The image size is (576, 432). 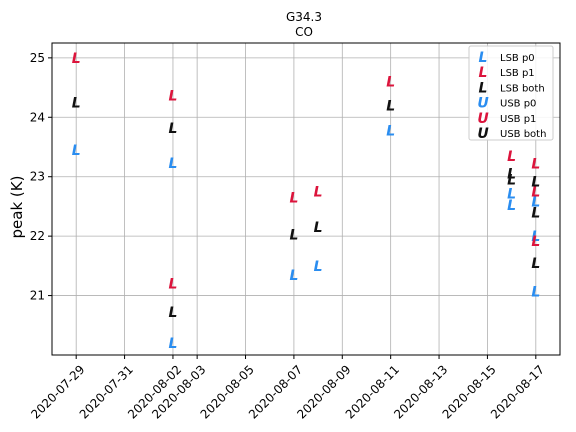 I want to click on legend-label: LSB both, so click(x=522, y=88).